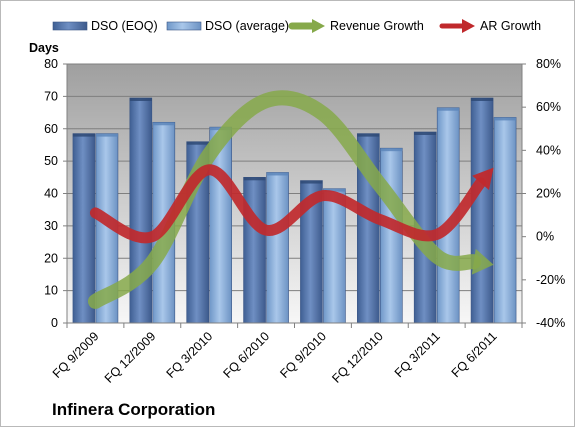 This screenshot has width=575, height=428. I want to click on x-tick-label: FQ 12/2010, so click(357, 357).